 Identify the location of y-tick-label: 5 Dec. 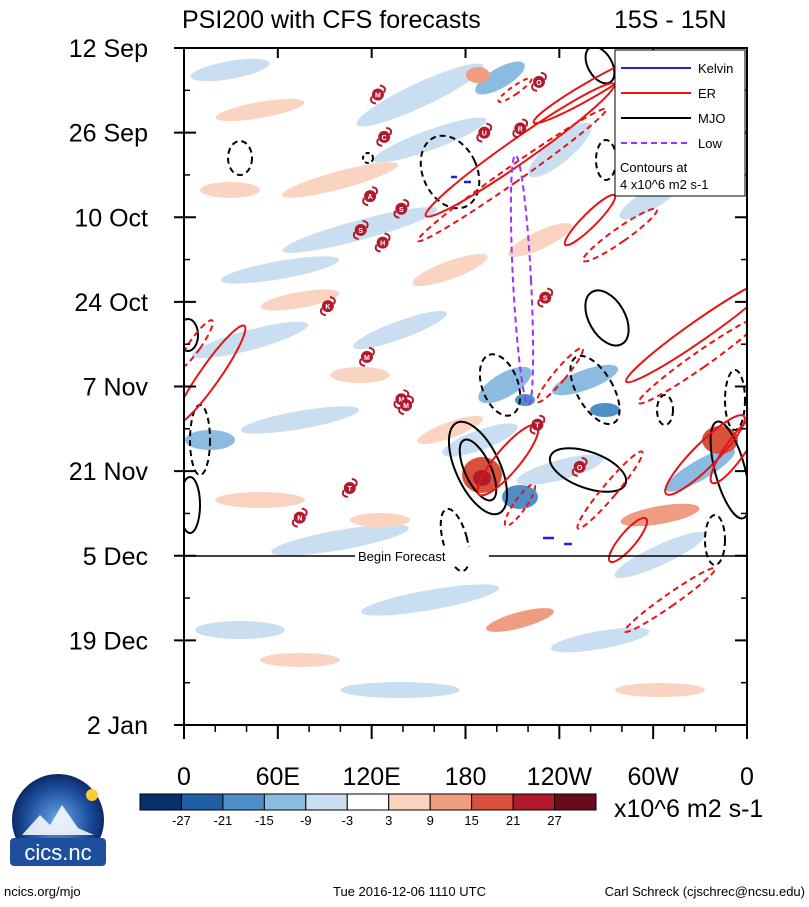
(115, 557).